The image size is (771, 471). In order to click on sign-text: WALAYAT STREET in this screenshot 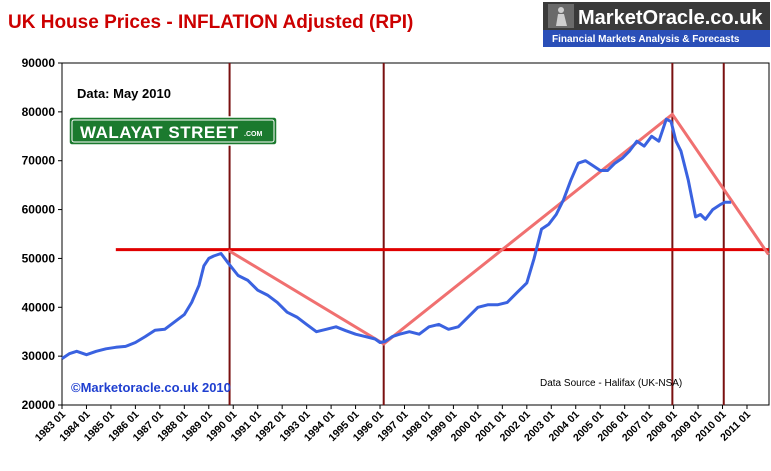, I will do `click(159, 132)`.